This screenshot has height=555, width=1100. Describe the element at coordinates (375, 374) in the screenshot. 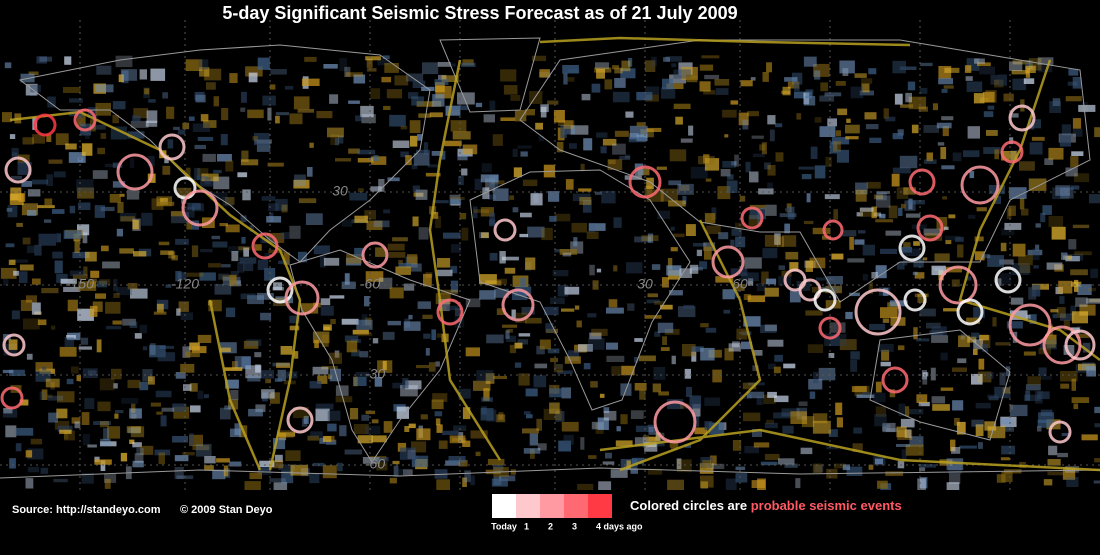

I see `grid-label: -30` at that location.